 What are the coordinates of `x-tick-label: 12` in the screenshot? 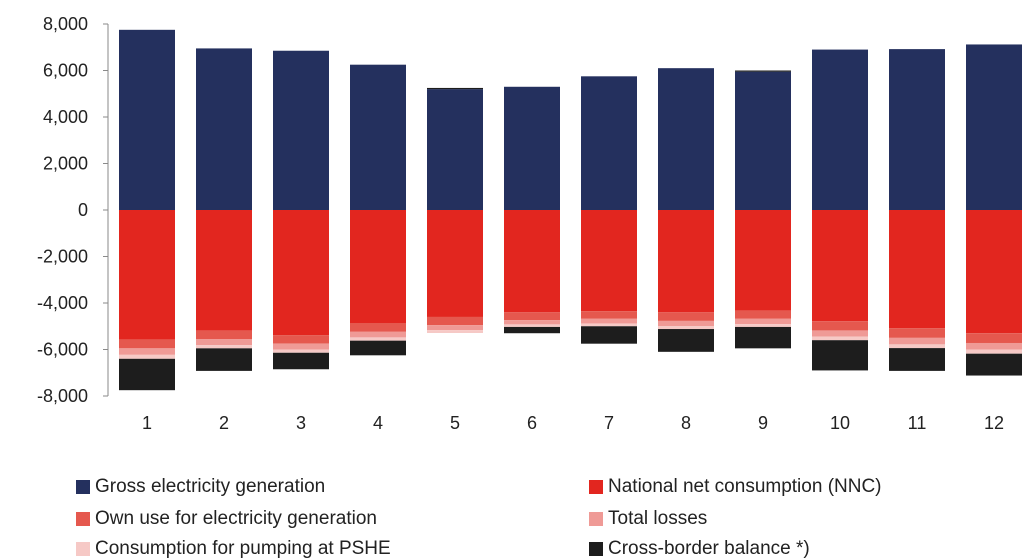 It's located at (994, 423).